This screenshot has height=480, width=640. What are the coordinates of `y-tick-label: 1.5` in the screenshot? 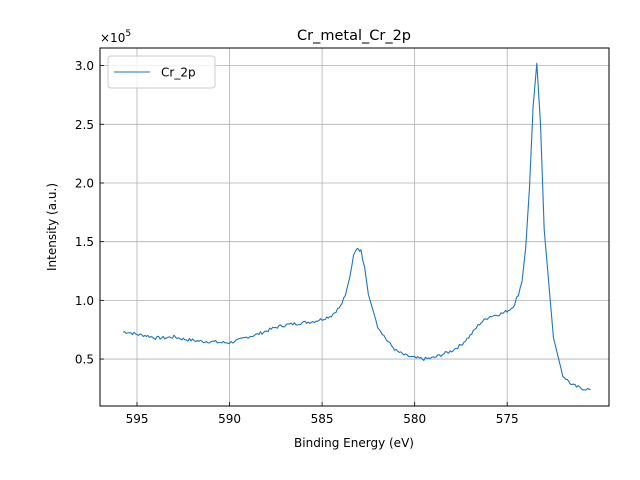 It's located at (84, 242).